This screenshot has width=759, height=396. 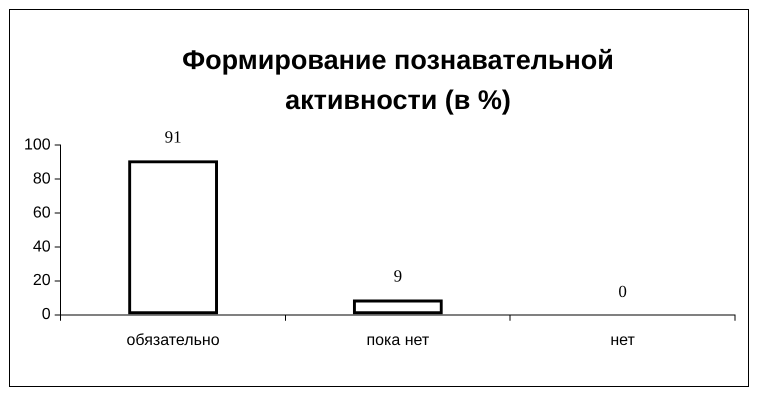 What do you see at coordinates (398, 80) in the screenshot?
I see `chart-title: Формирование познавательной активности (в %)` at bounding box center [398, 80].